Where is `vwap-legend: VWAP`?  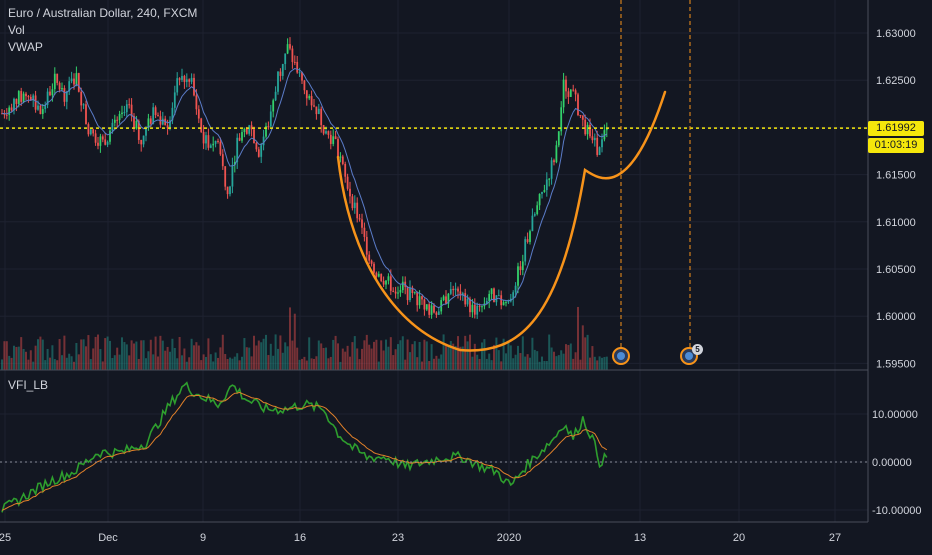
vwap-legend: VWAP is located at coordinates (25, 47).